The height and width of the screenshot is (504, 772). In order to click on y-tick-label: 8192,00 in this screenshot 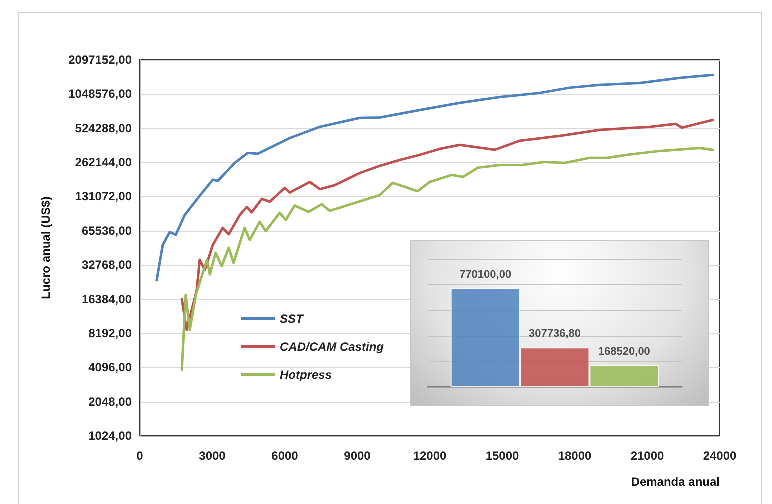, I will do `click(110, 333)`.